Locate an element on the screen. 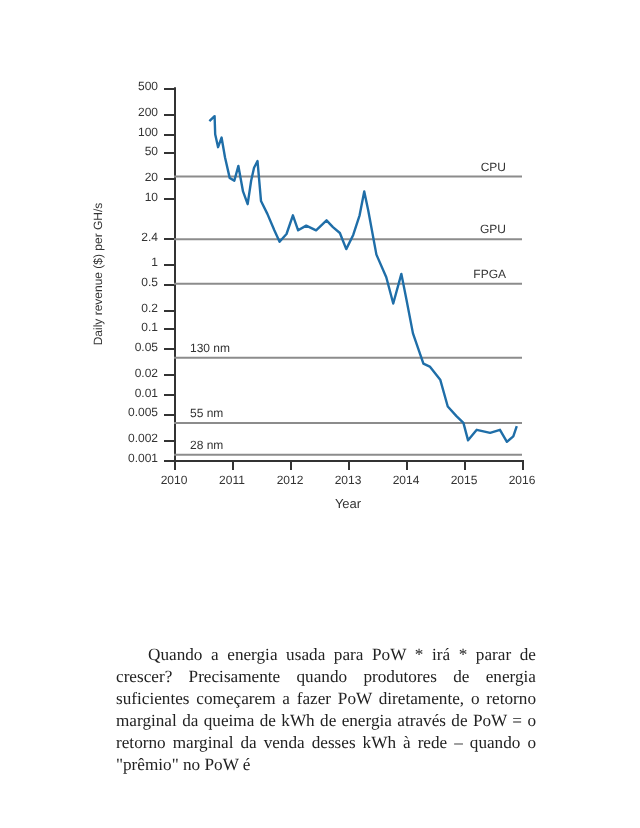 The width and height of the screenshot is (640, 828). text: Quando a energia usada para PoW * irá * parar de crescer? Precisamente quando produtores de energia suficientes começarem a fazer PoW diretamente, o retorno marginal da queima de kWh de energia através de PoW = o retorno marginal da venda desses kWh à rede – quando o "prêmio" no PoW é is located at coordinates (326, 710).